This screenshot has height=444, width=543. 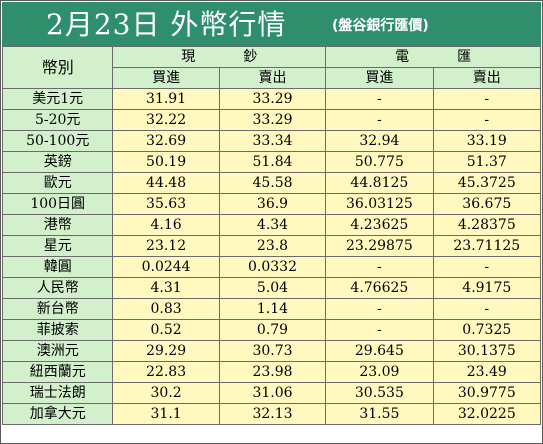 I want to click on currency-name-cell: 新台幣, so click(x=57, y=309).